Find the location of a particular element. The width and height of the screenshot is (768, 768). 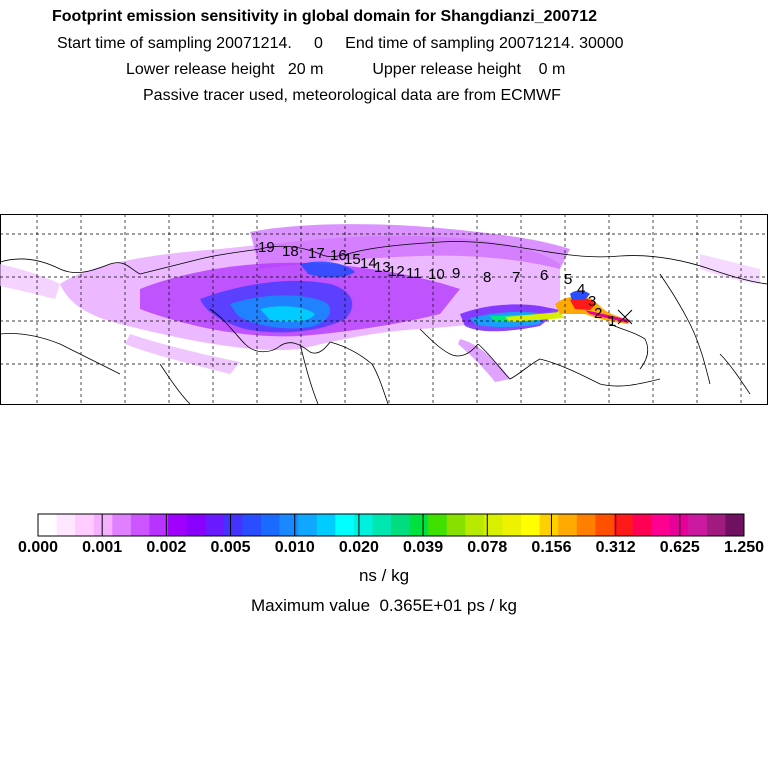

maximum-value: Maximum value 0.365E+01 ps / kg is located at coordinates (384, 605).